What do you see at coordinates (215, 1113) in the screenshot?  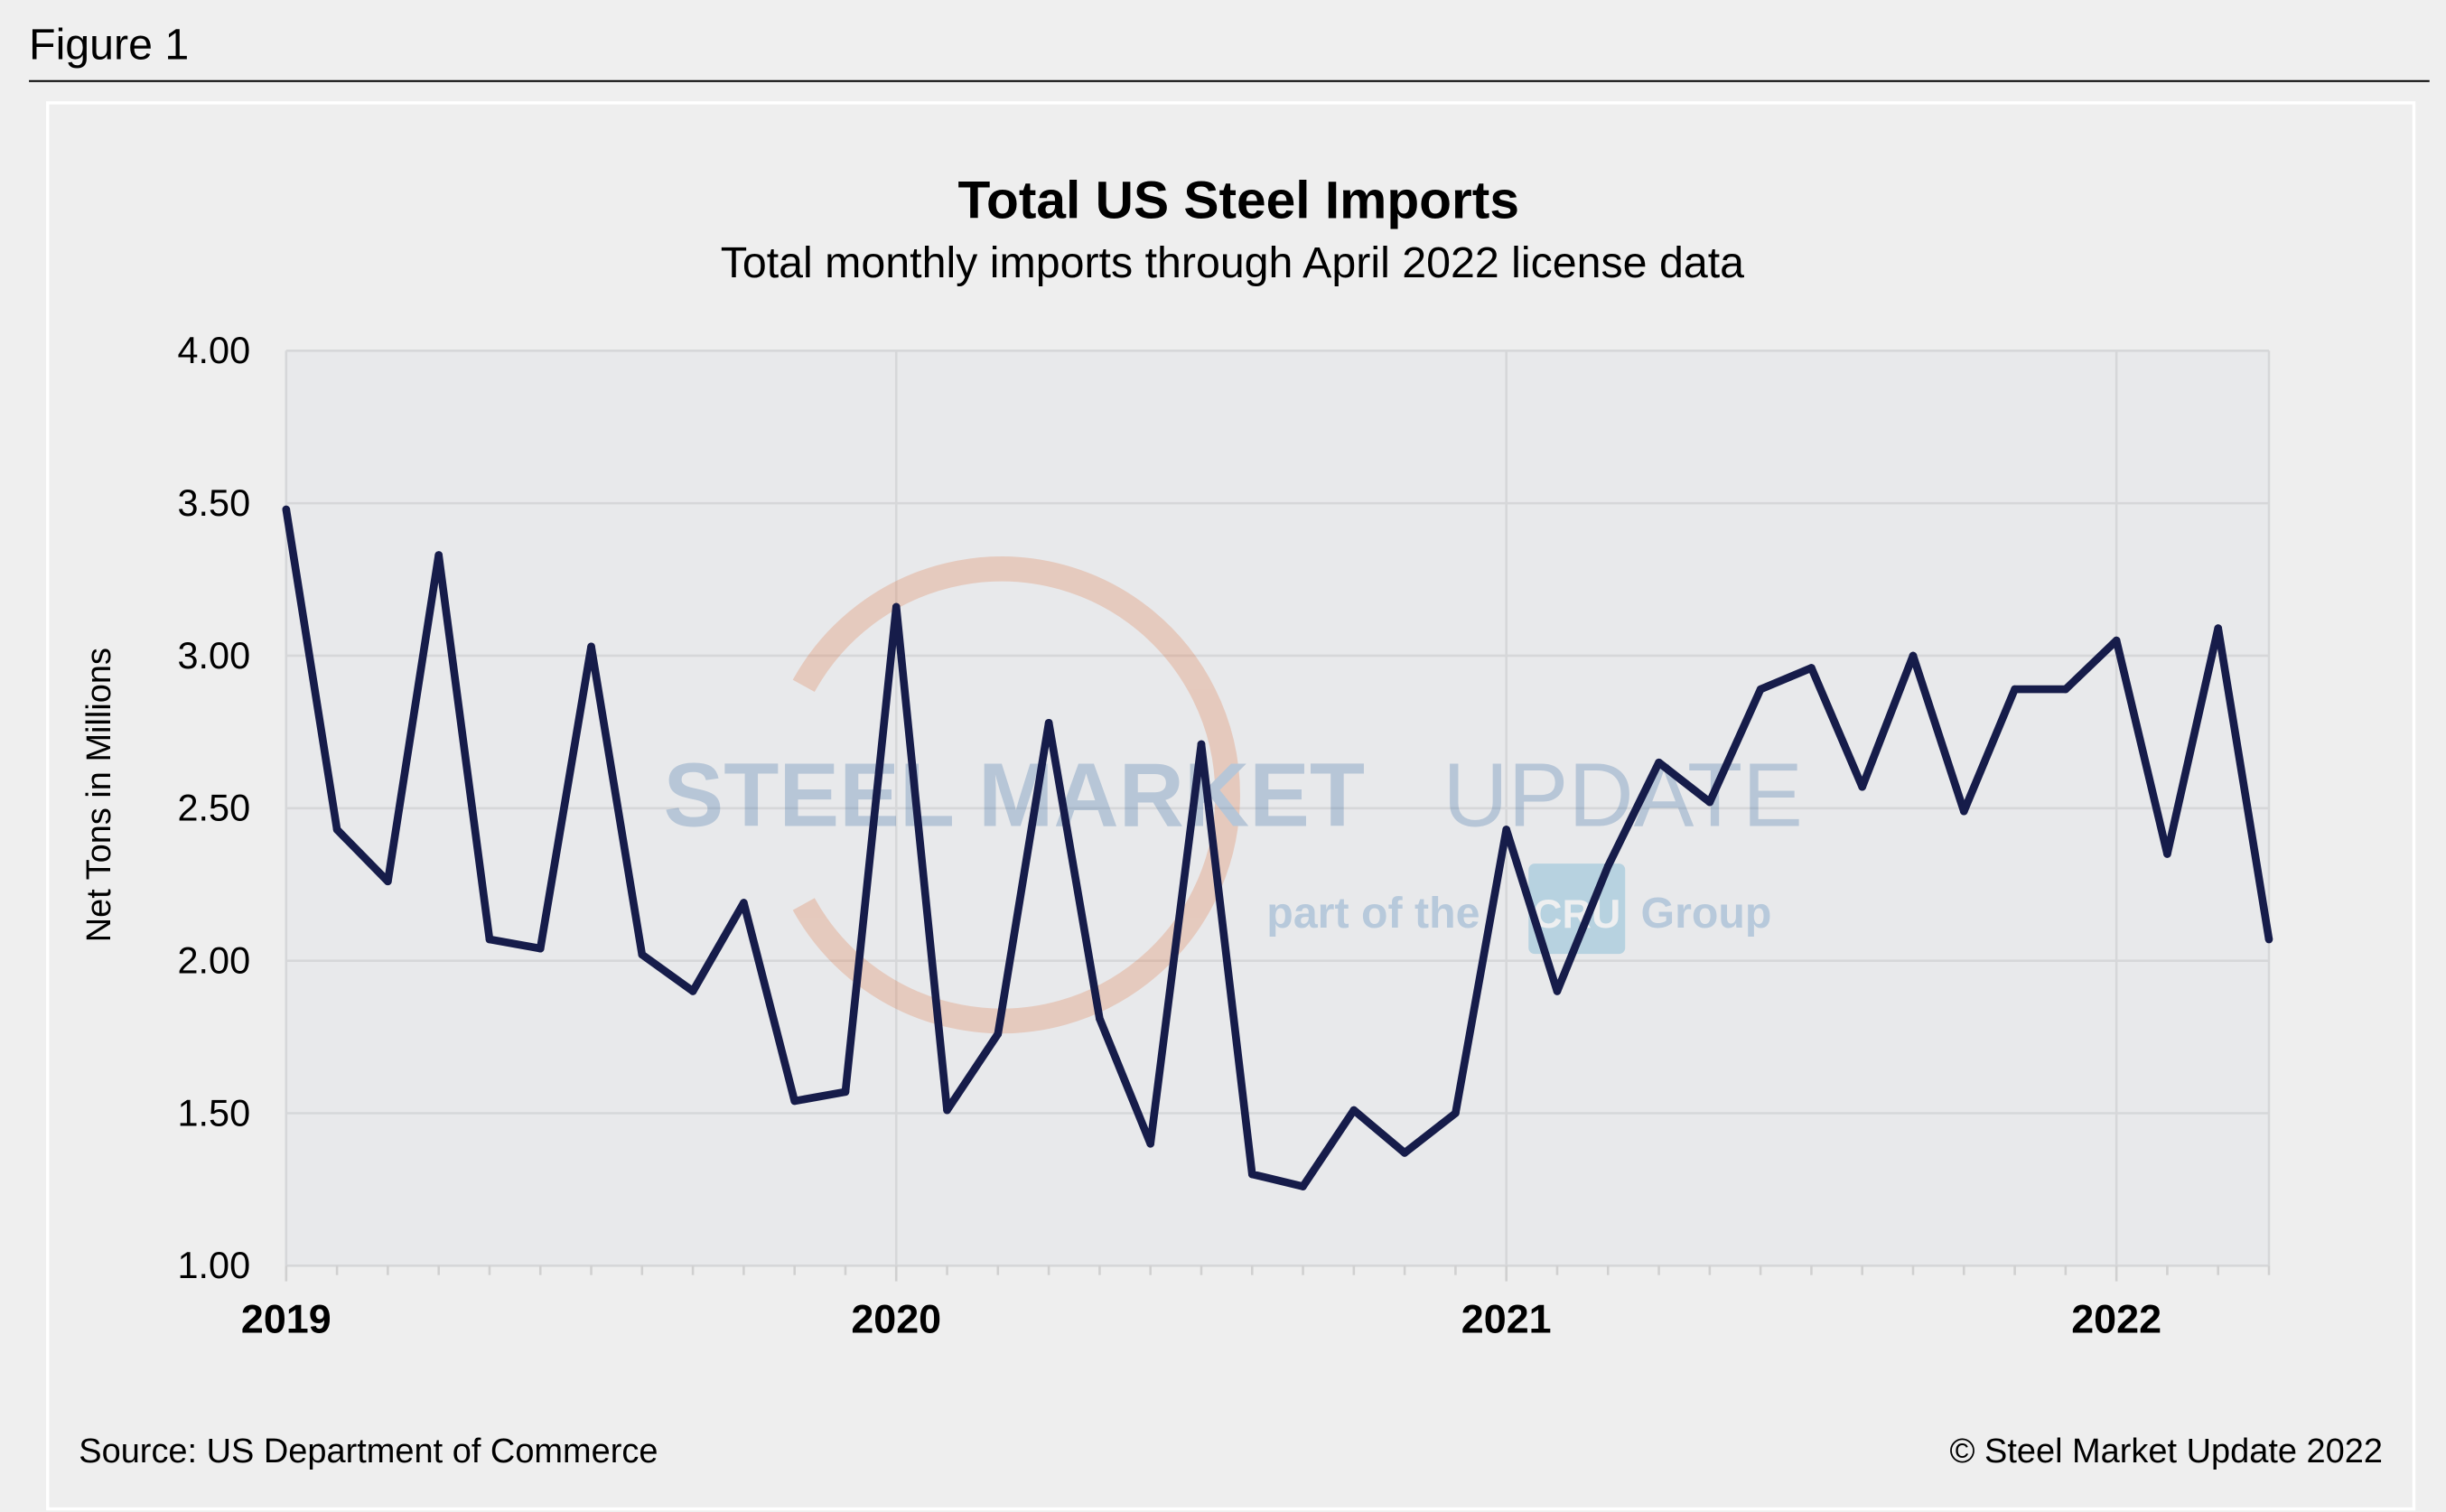 I see `y-tick-label: 1.50` at bounding box center [215, 1113].